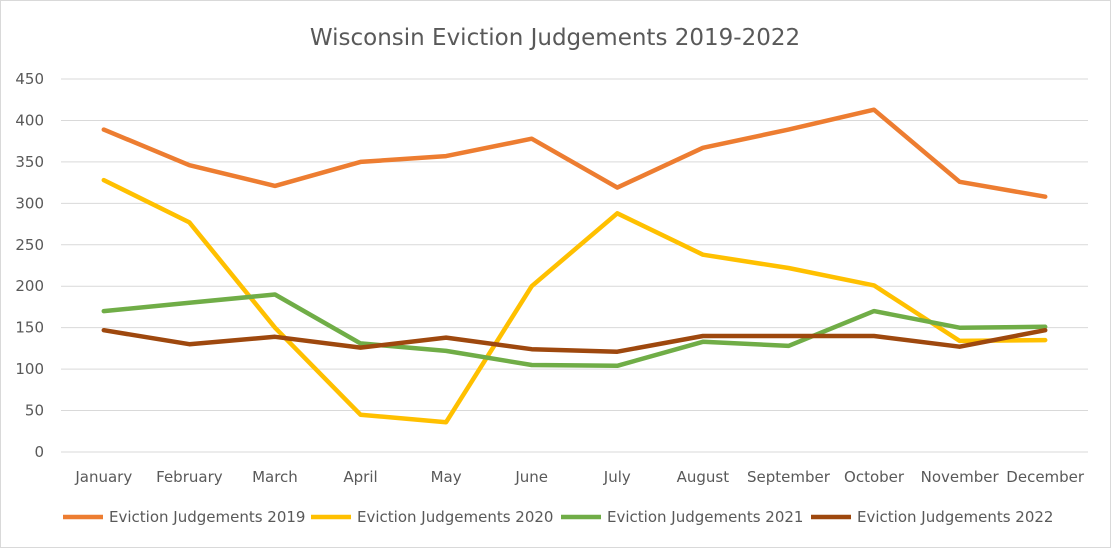 Image resolution: width=1111 pixels, height=548 pixels. I want to click on legend-entry: Eviction Judgements 2020, so click(432, 517).